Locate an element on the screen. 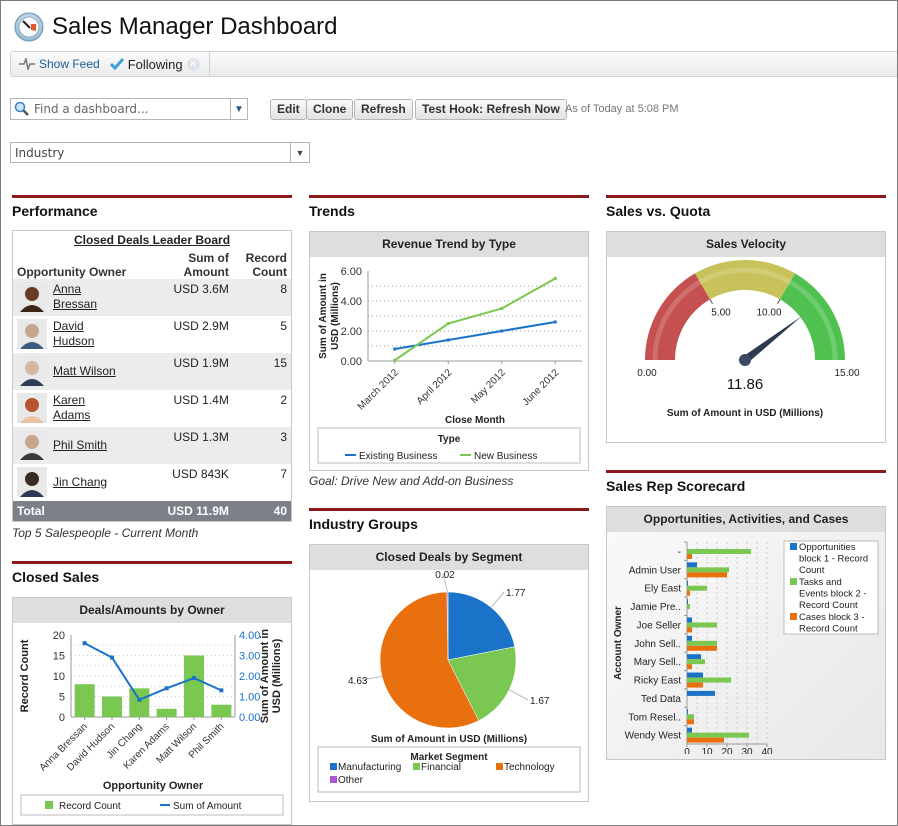 The height and width of the screenshot is (826, 898). section-title-trends: Trends is located at coordinates (332, 211).